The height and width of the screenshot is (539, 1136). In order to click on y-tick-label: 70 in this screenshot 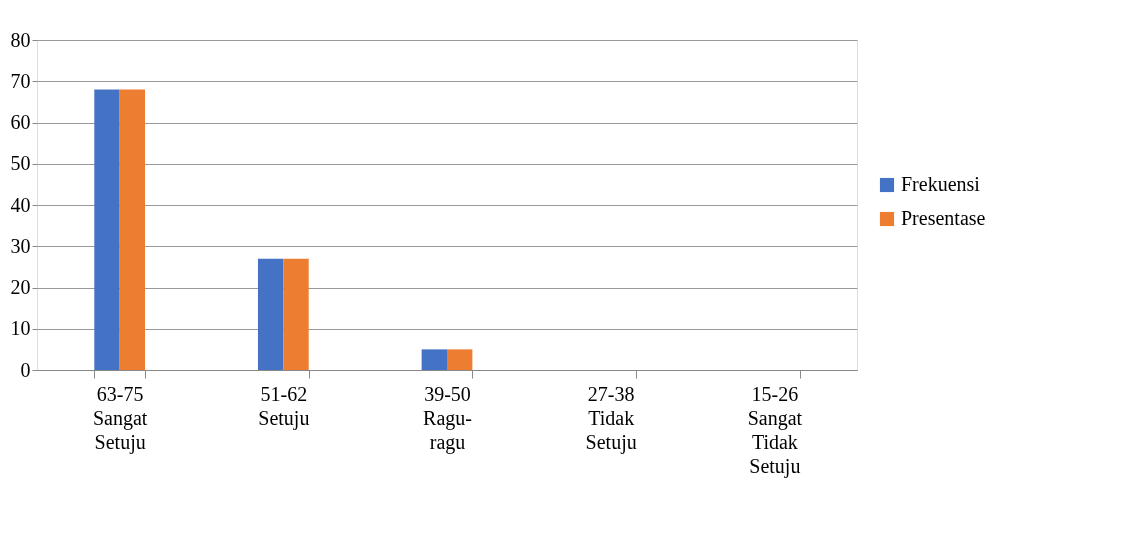, I will do `click(20, 80)`.